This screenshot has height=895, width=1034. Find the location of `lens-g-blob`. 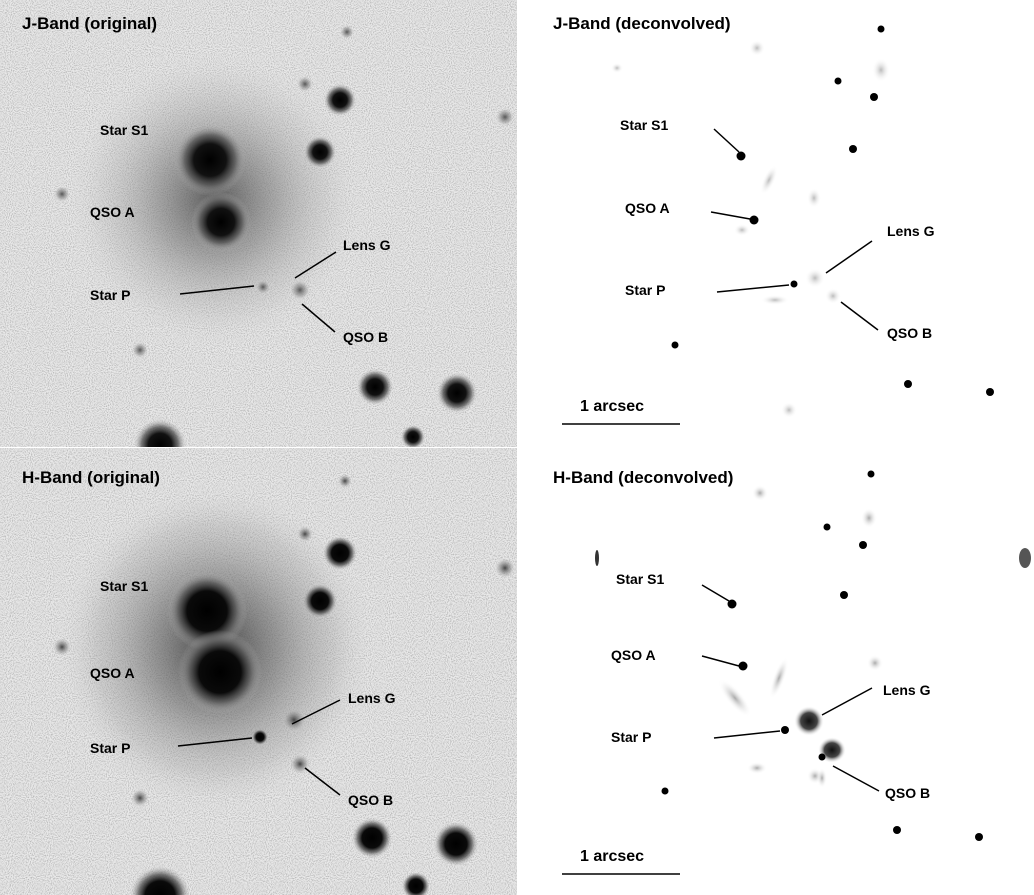

lens-g-blob is located at coordinates (809, 721).